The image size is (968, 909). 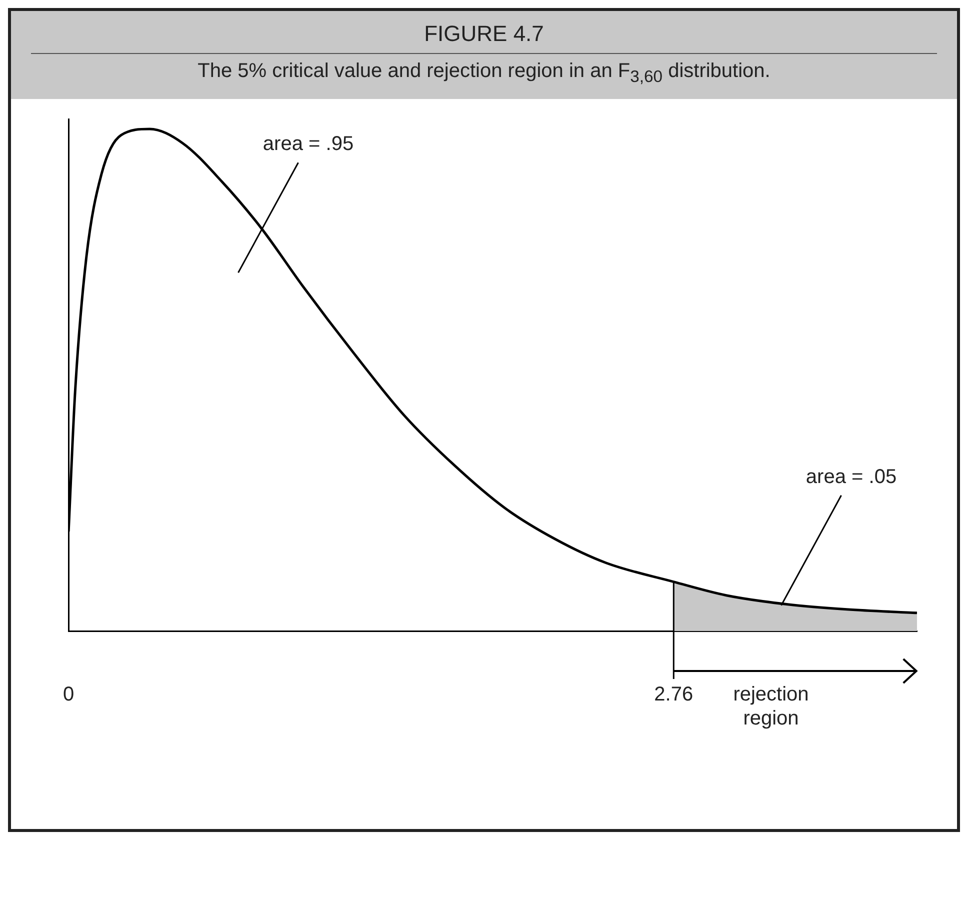 What do you see at coordinates (484, 37) in the screenshot?
I see `chart-title: FIGURE 4.7` at bounding box center [484, 37].